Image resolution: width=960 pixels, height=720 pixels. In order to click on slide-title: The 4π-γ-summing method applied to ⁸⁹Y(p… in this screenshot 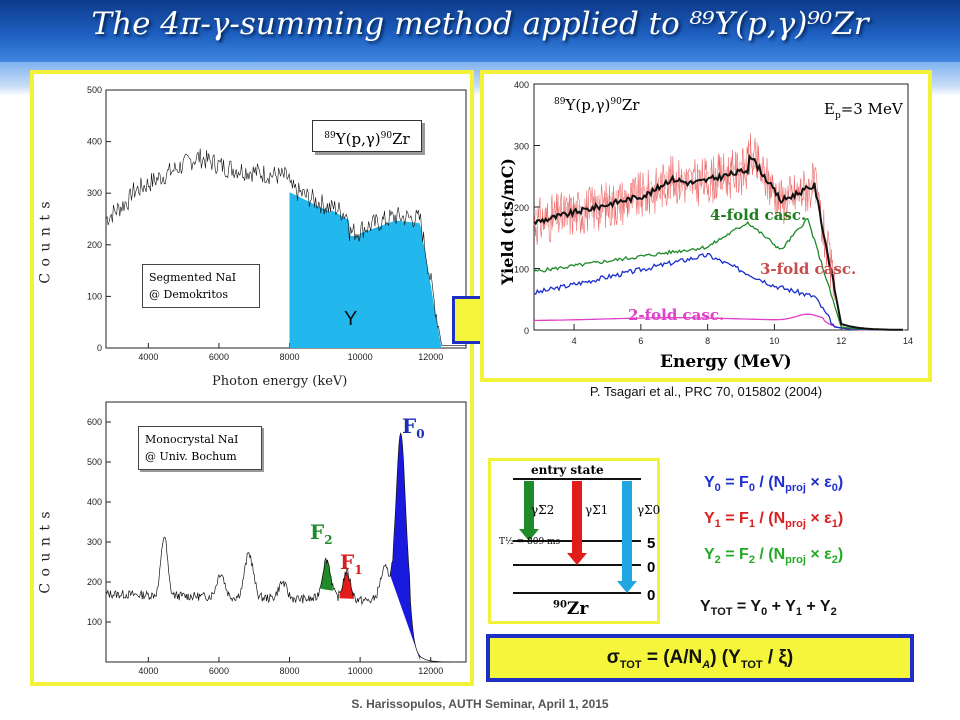, I will do `click(480, 24)`.